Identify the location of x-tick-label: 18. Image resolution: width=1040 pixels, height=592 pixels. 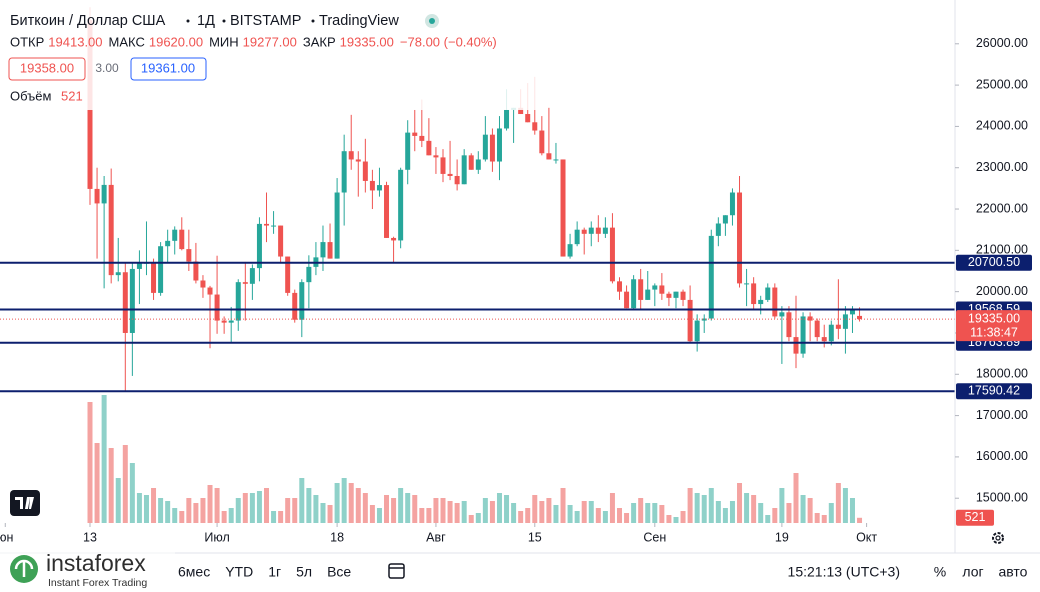
(337, 537).